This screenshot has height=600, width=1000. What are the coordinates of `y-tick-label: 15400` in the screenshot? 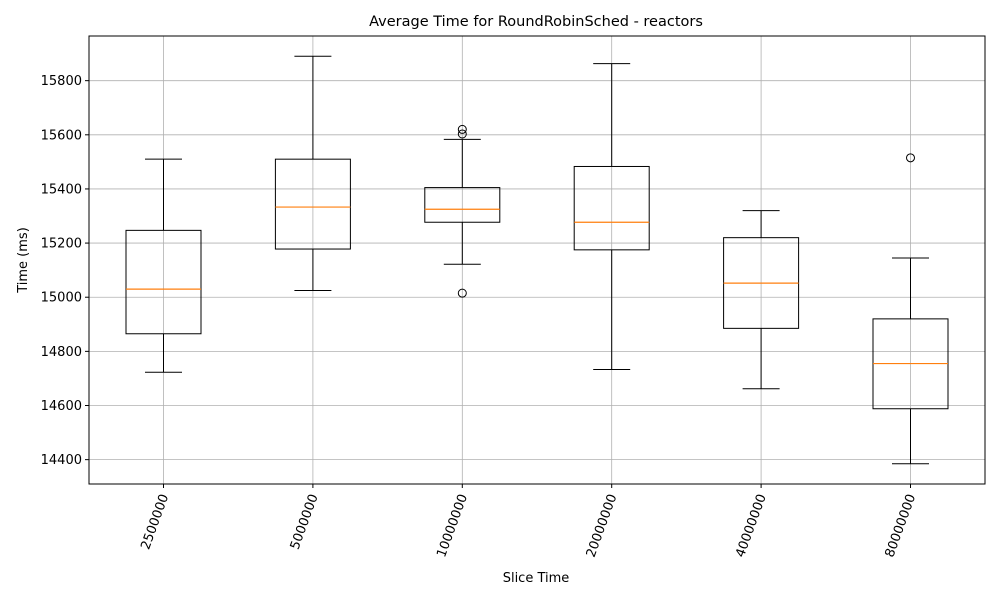 It's located at (61, 189).